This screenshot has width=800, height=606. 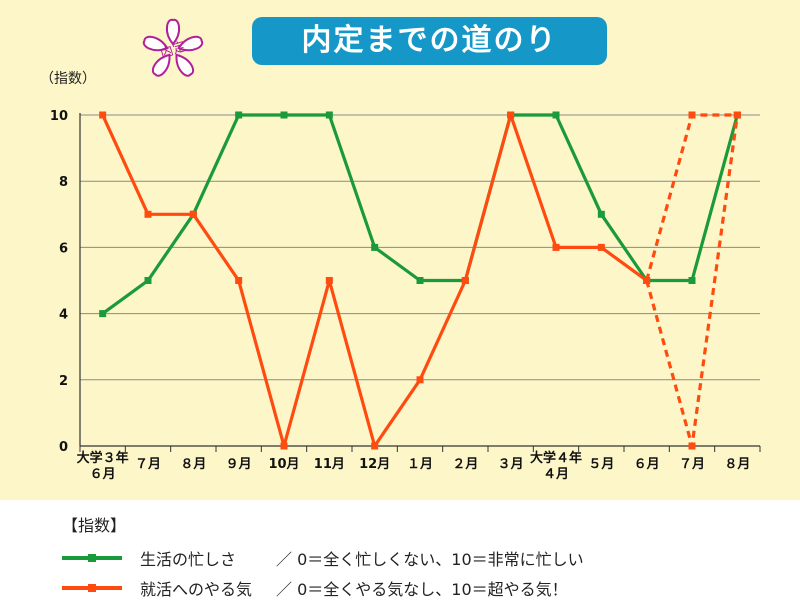 I want to click on sakura-stamp-icon: 内定, so click(x=173, y=47).